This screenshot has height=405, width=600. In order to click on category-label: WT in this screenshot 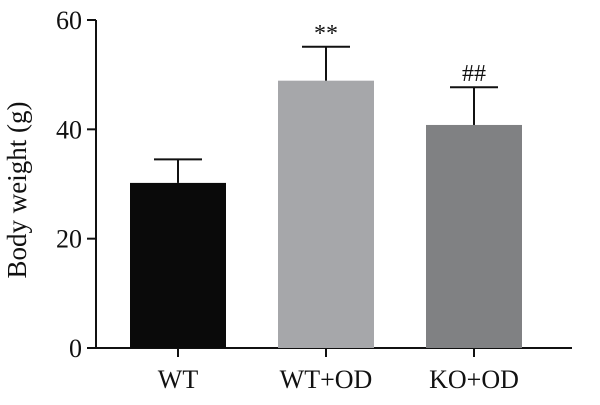, I will do `click(178, 379)`.